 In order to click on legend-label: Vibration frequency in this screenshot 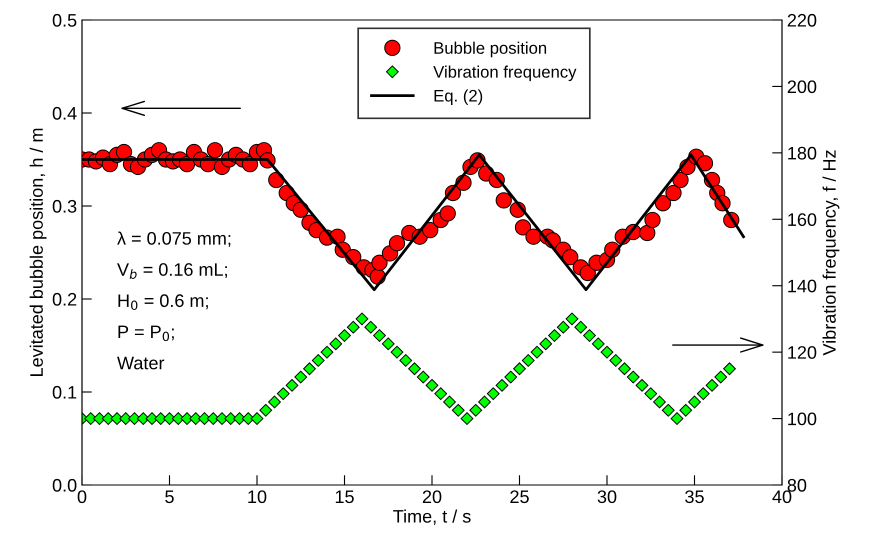, I will do `click(504, 74)`.